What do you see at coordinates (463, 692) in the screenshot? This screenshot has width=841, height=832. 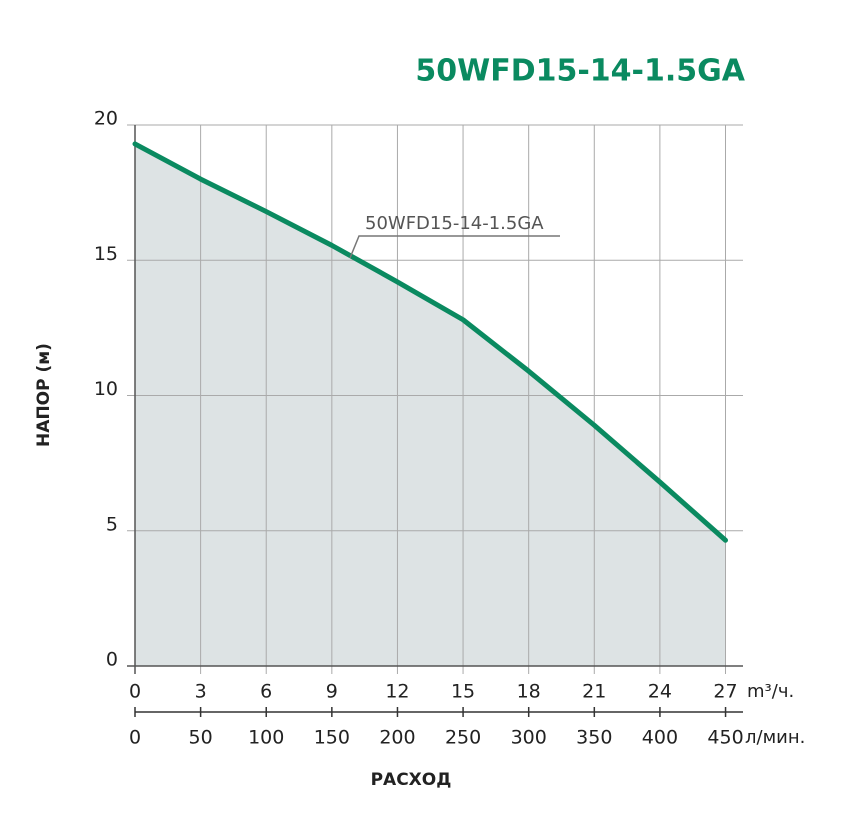 I see `x-tick-label: 15` at bounding box center [463, 692].